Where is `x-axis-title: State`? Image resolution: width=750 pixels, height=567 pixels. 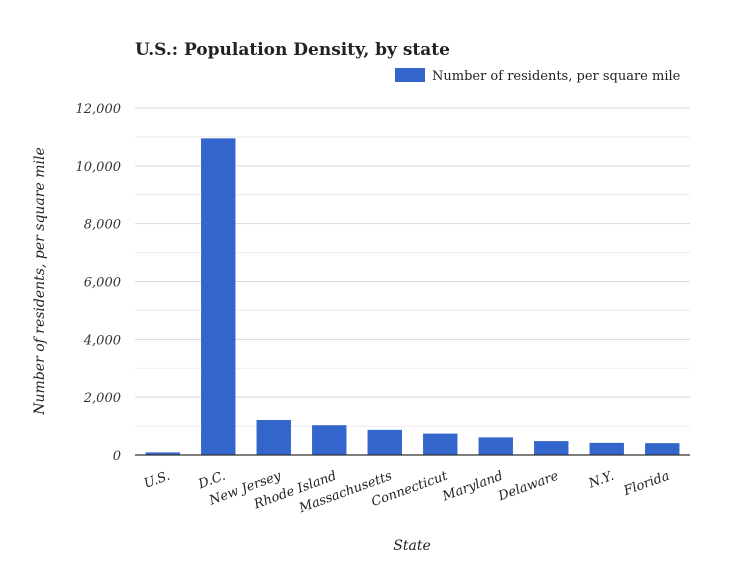 x-axis-title: State is located at coordinates (411, 546).